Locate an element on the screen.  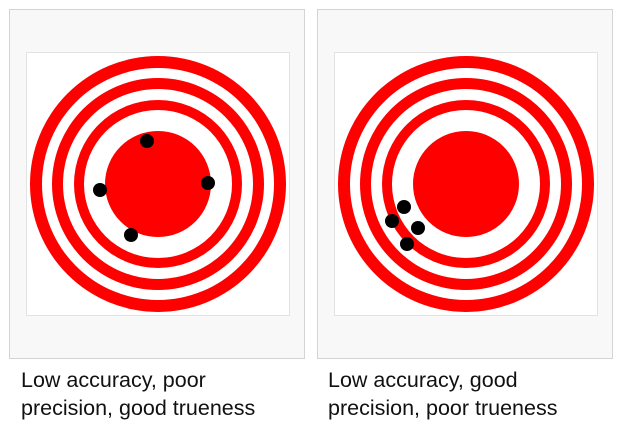
caption-line: Low accuracy, poor is located at coordinates (113, 380).